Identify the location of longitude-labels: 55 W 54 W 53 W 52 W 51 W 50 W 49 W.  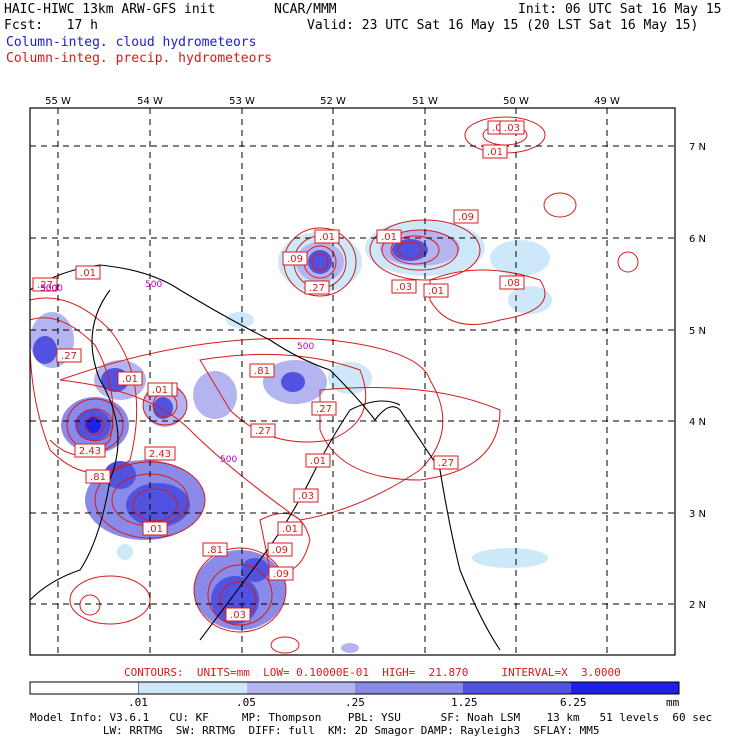
(332, 101).